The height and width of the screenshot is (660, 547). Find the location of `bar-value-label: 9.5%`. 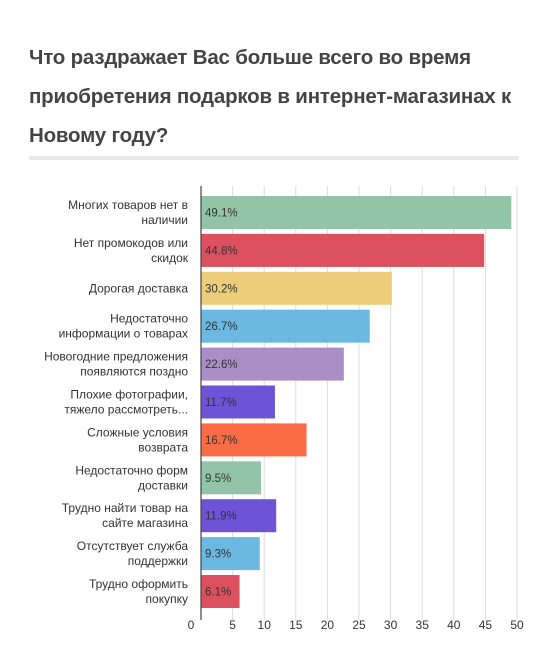

bar-value-label: 9.5% is located at coordinates (218, 479).